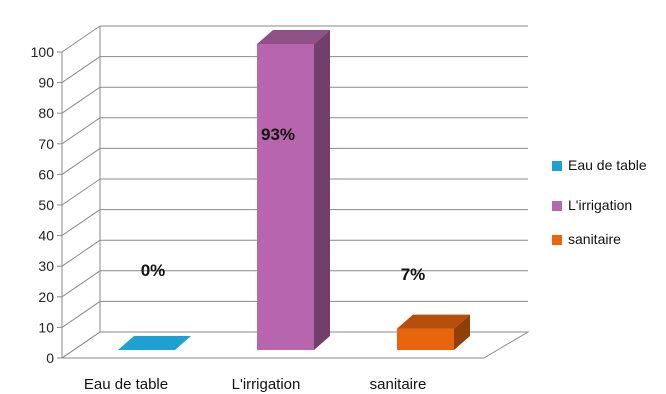 The image size is (666, 394). Describe the element at coordinates (46, 297) in the screenshot. I see `y-tick-label: 20` at that location.